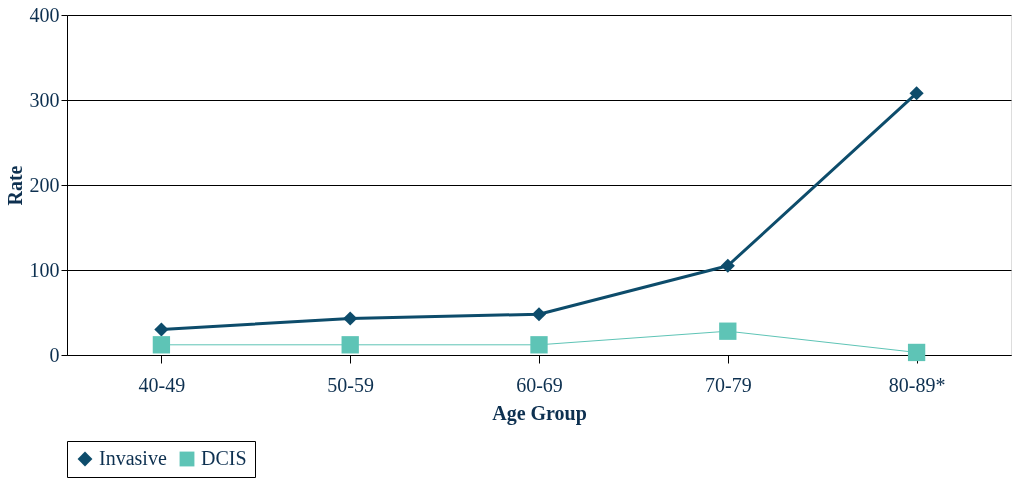 This screenshot has height=483, width=1016. Describe the element at coordinates (539, 413) in the screenshot. I see `x-axis-title: Age Group` at that location.